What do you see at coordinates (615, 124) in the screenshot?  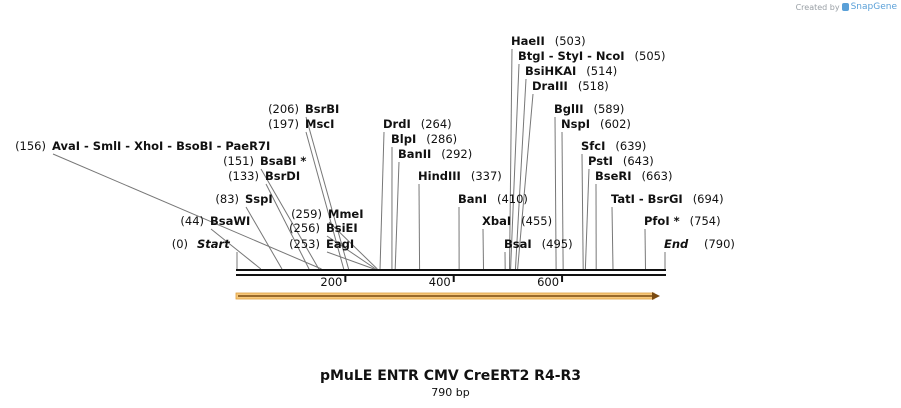 I see `site-position-nspi: (602)` at bounding box center [615, 124].